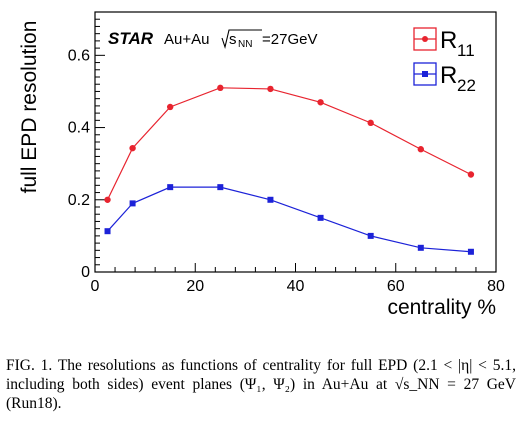 The width and height of the screenshot is (520, 423). Describe the element at coordinates (466, 85) in the screenshot. I see `legend-sub-r22: 22` at that location.